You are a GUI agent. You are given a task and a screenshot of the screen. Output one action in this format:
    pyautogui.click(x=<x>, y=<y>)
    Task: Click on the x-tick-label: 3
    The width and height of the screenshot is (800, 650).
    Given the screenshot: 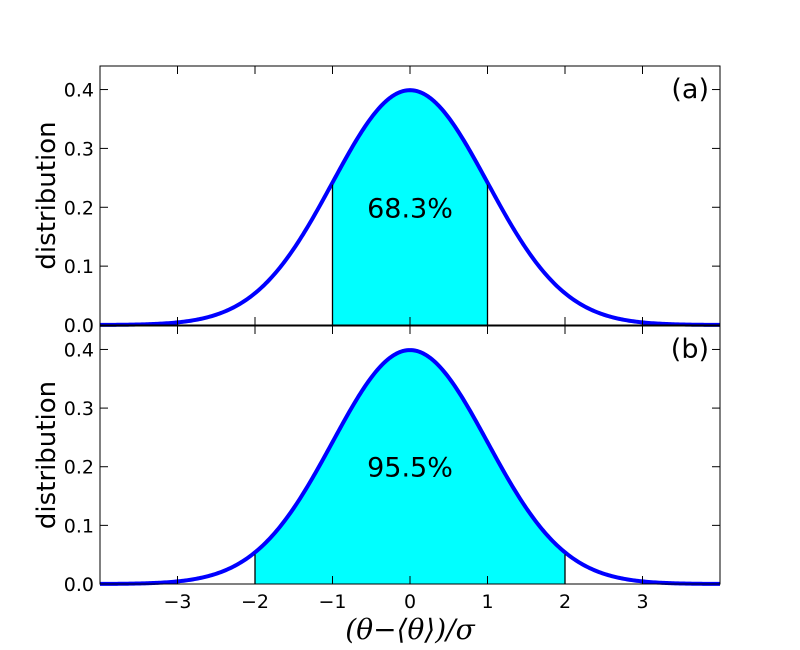 What is the action you would take?
    pyautogui.click(x=642, y=602)
    